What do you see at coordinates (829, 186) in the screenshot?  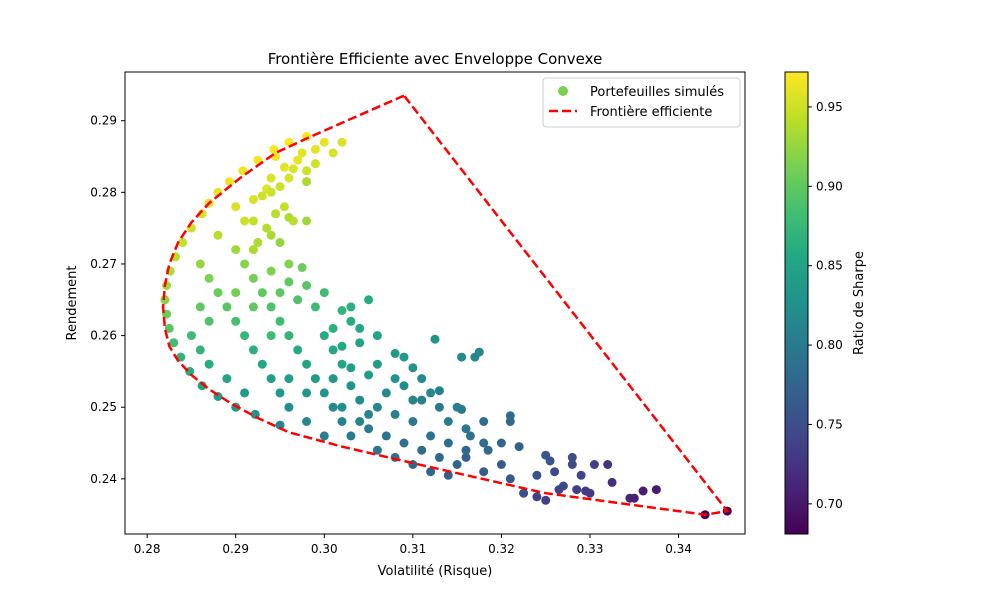 I see `colorbar-tick-label: 0.90` at bounding box center [829, 186].